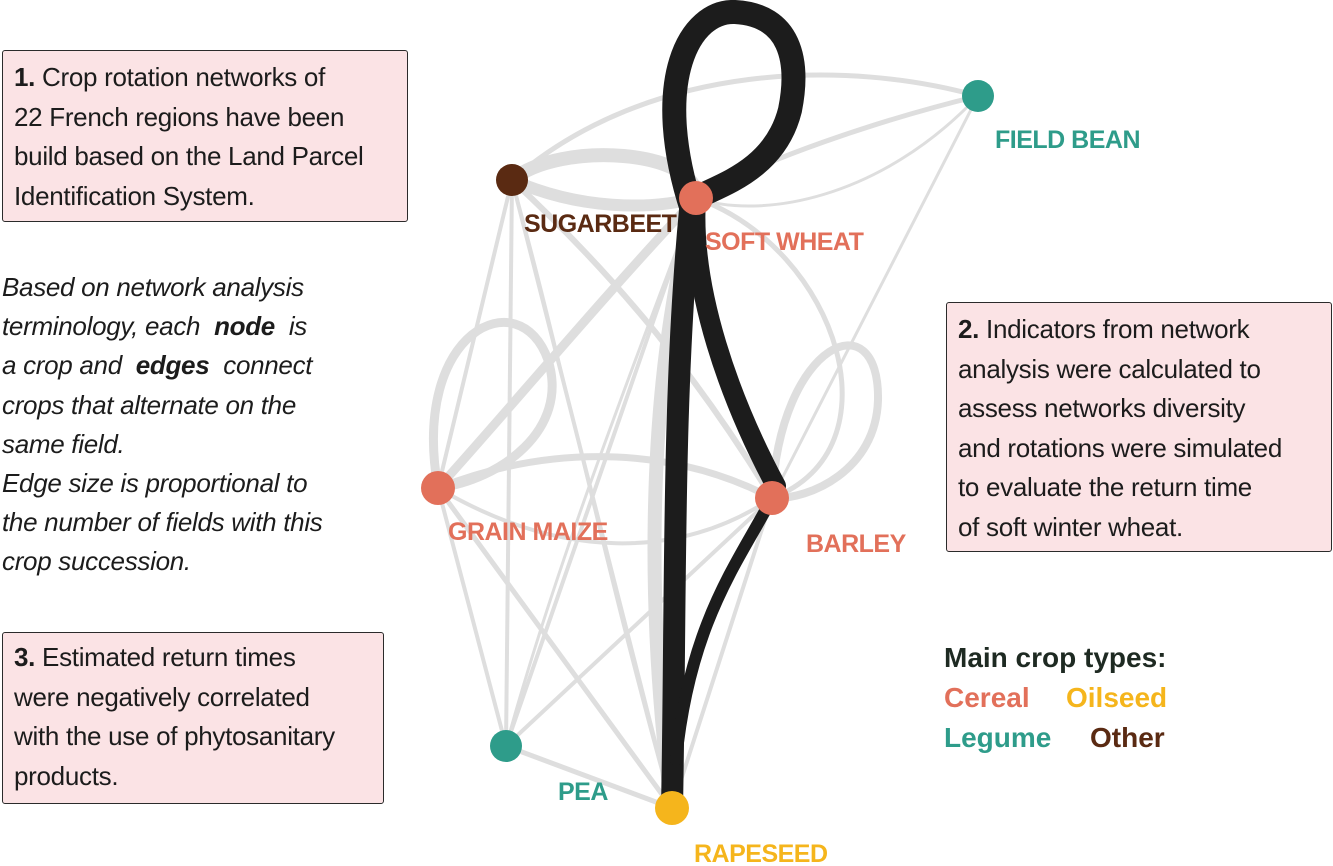  What do you see at coordinates (25, 657) in the screenshot?
I see `step-3-number: 3.` at bounding box center [25, 657].